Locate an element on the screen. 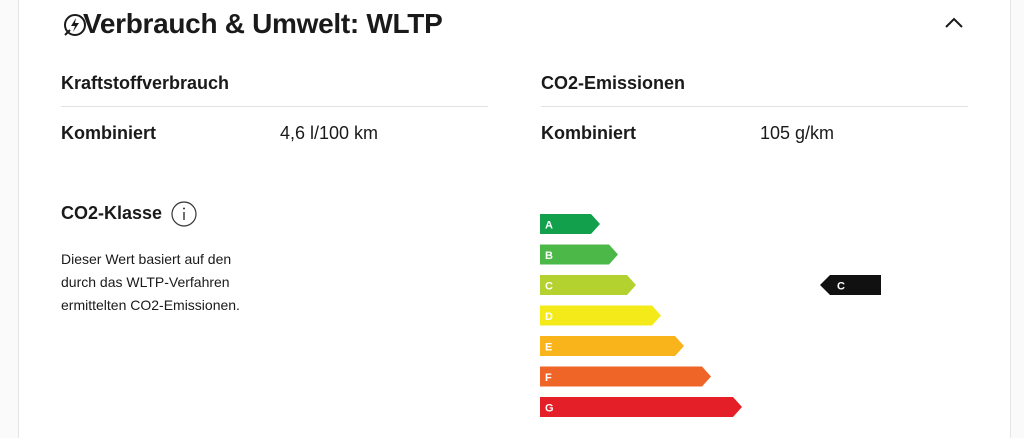  class-letter: G is located at coordinates (549, 409).